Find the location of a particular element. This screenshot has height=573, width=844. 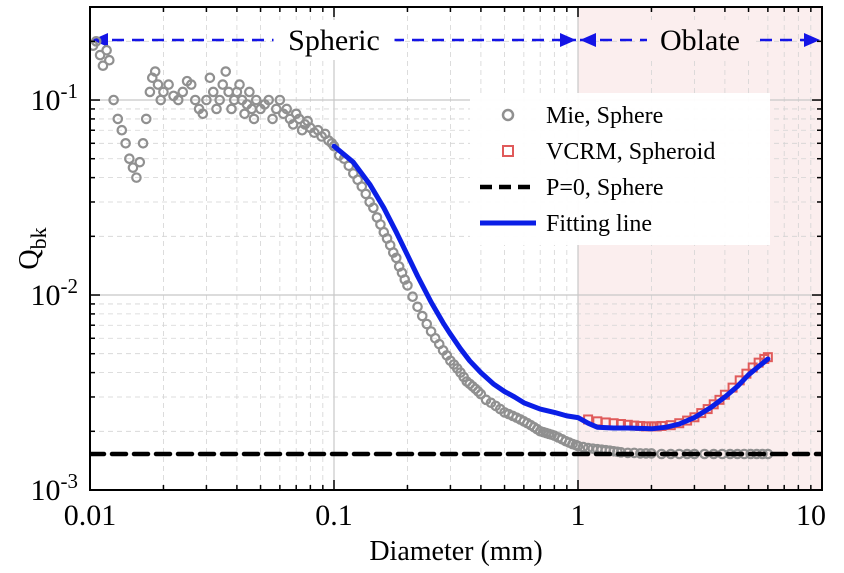

legend-vcrm-spheroid-label: VCRM, Spheroid is located at coordinates (630, 152).